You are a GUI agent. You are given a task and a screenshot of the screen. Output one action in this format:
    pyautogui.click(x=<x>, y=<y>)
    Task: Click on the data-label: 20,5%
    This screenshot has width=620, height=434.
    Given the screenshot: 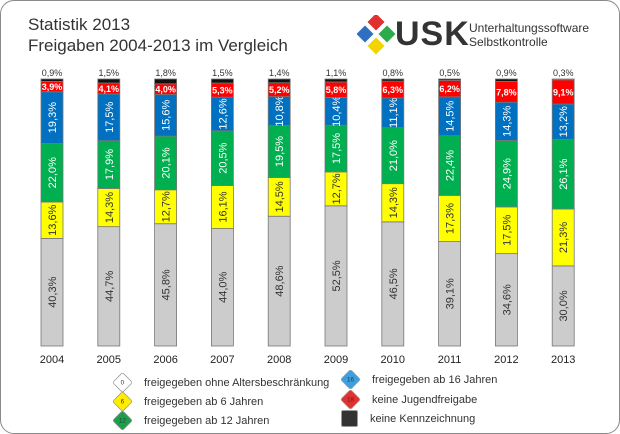 What is the action you would take?
    pyautogui.click(x=223, y=157)
    